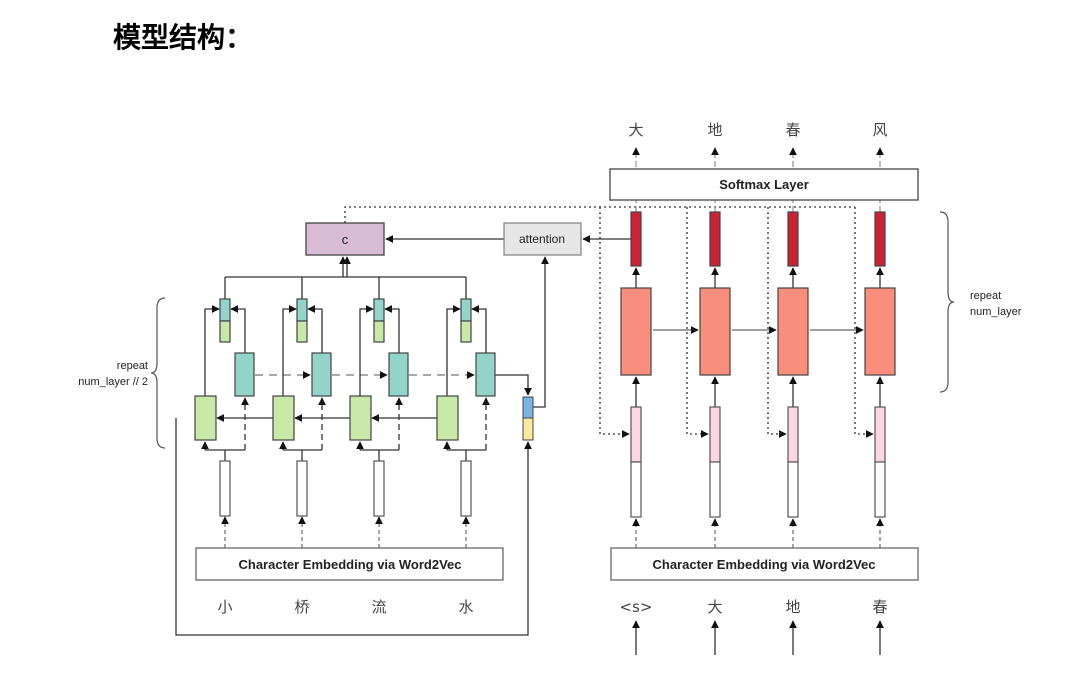  I want to click on output-char: 大, so click(635, 130).